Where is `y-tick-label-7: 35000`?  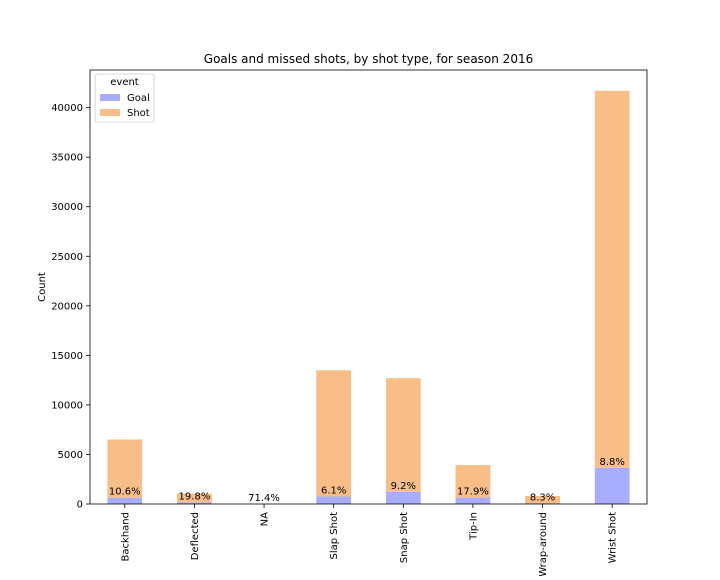 y-tick-label-7: 35000 is located at coordinates (67, 158).